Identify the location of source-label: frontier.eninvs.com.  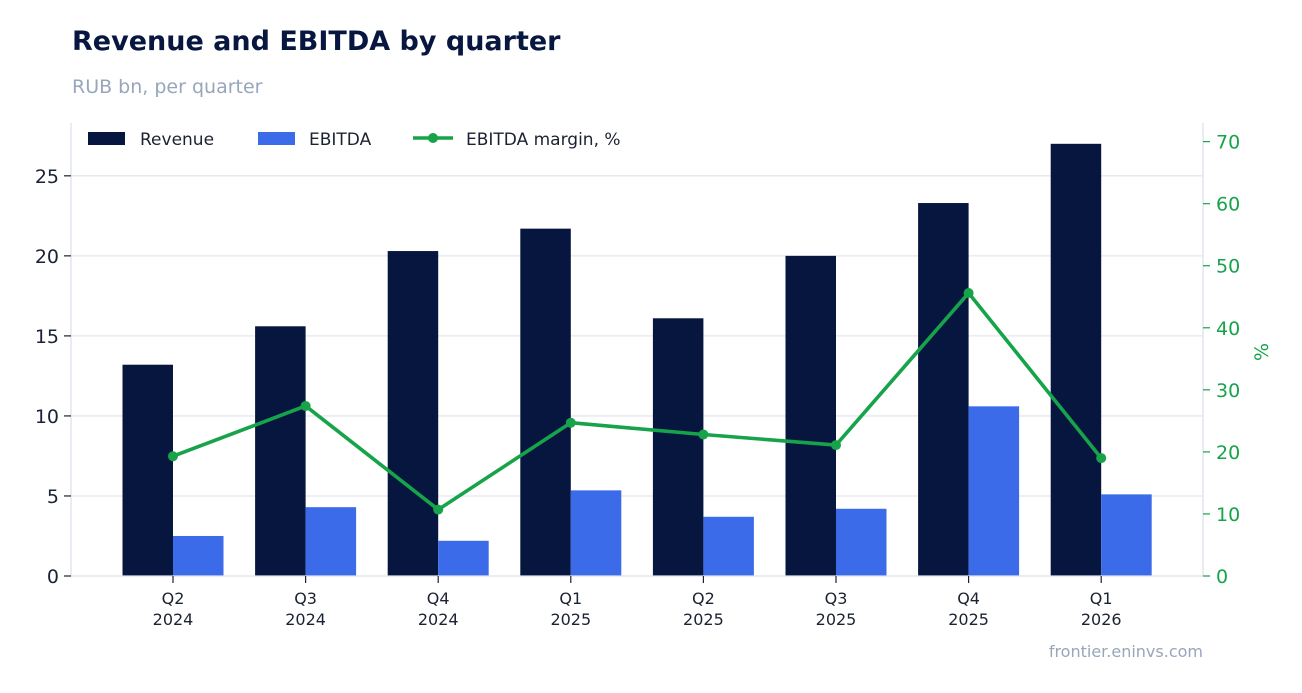
(1125, 651).